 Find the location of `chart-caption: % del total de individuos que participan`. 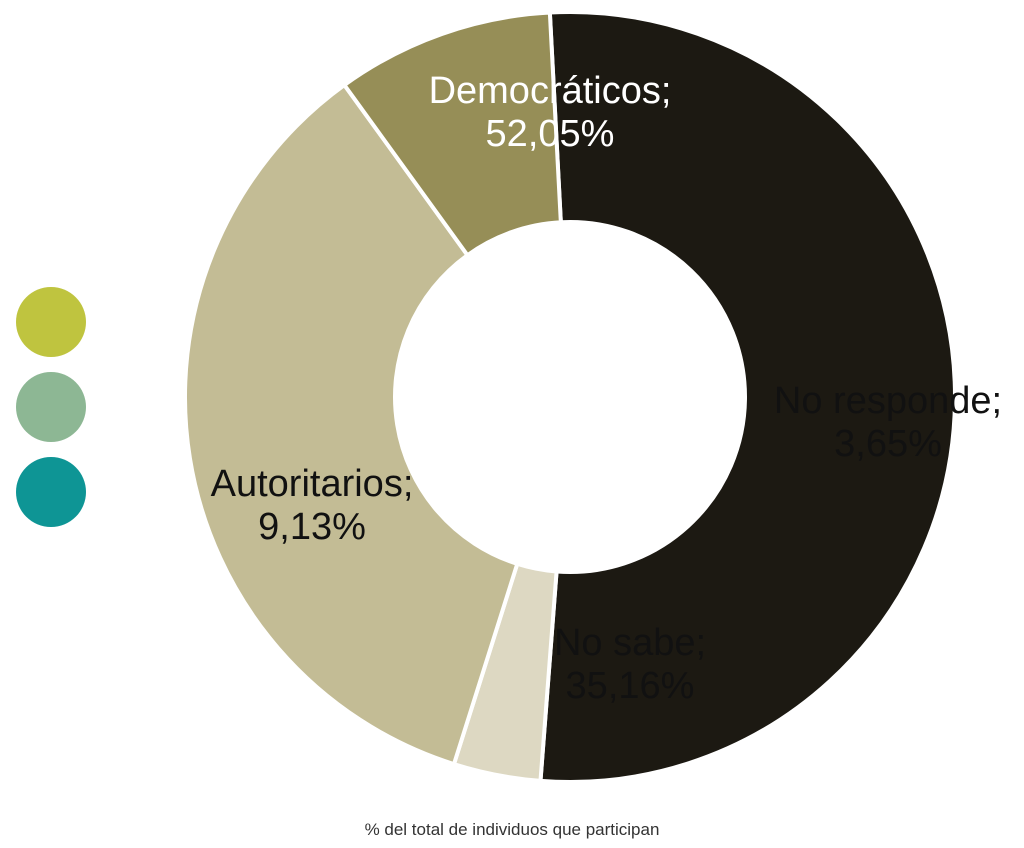

chart-caption: % del total de individuos que participan is located at coordinates (512, 829).